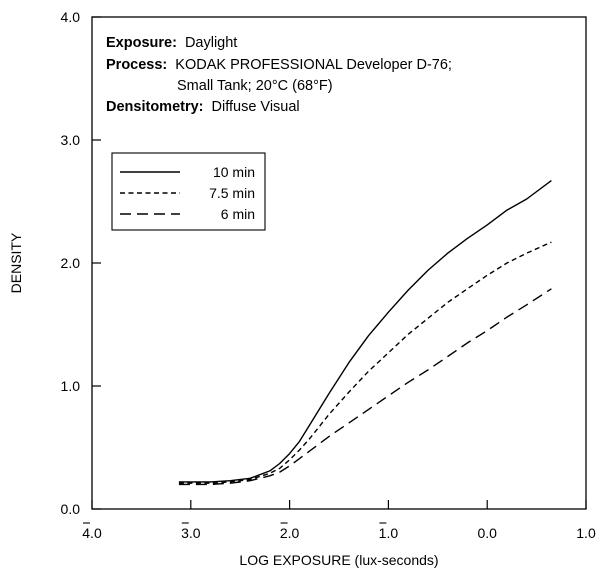 Image resolution: width=605 pixels, height=578 pixels. What do you see at coordinates (255, 86) in the screenshot?
I see `process-value-line2: Small Tank; 20°C (68°F)` at bounding box center [255, 86].